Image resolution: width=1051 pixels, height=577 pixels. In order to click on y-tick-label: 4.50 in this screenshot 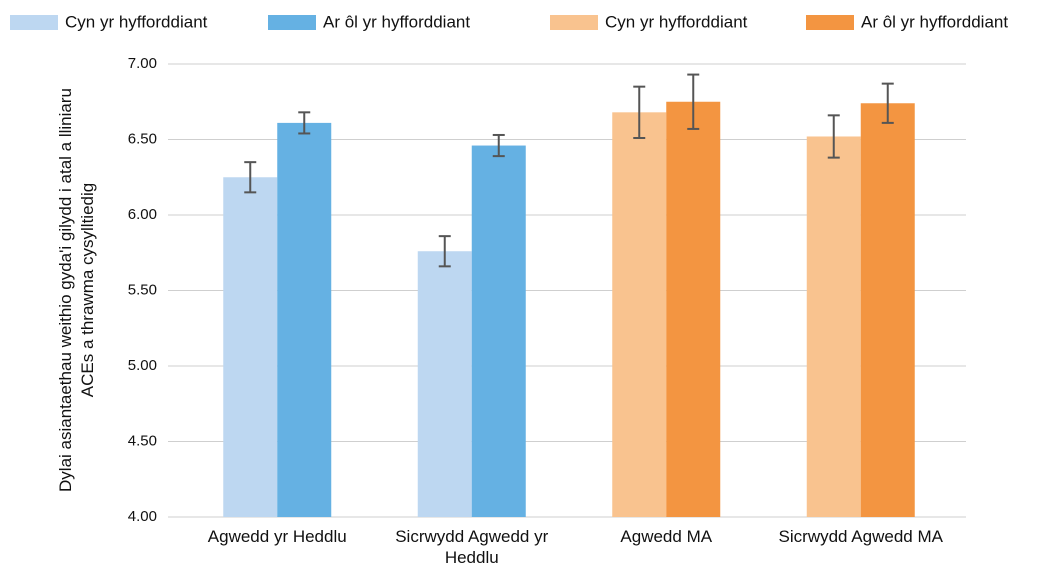, I will do `click(142, 440)`.